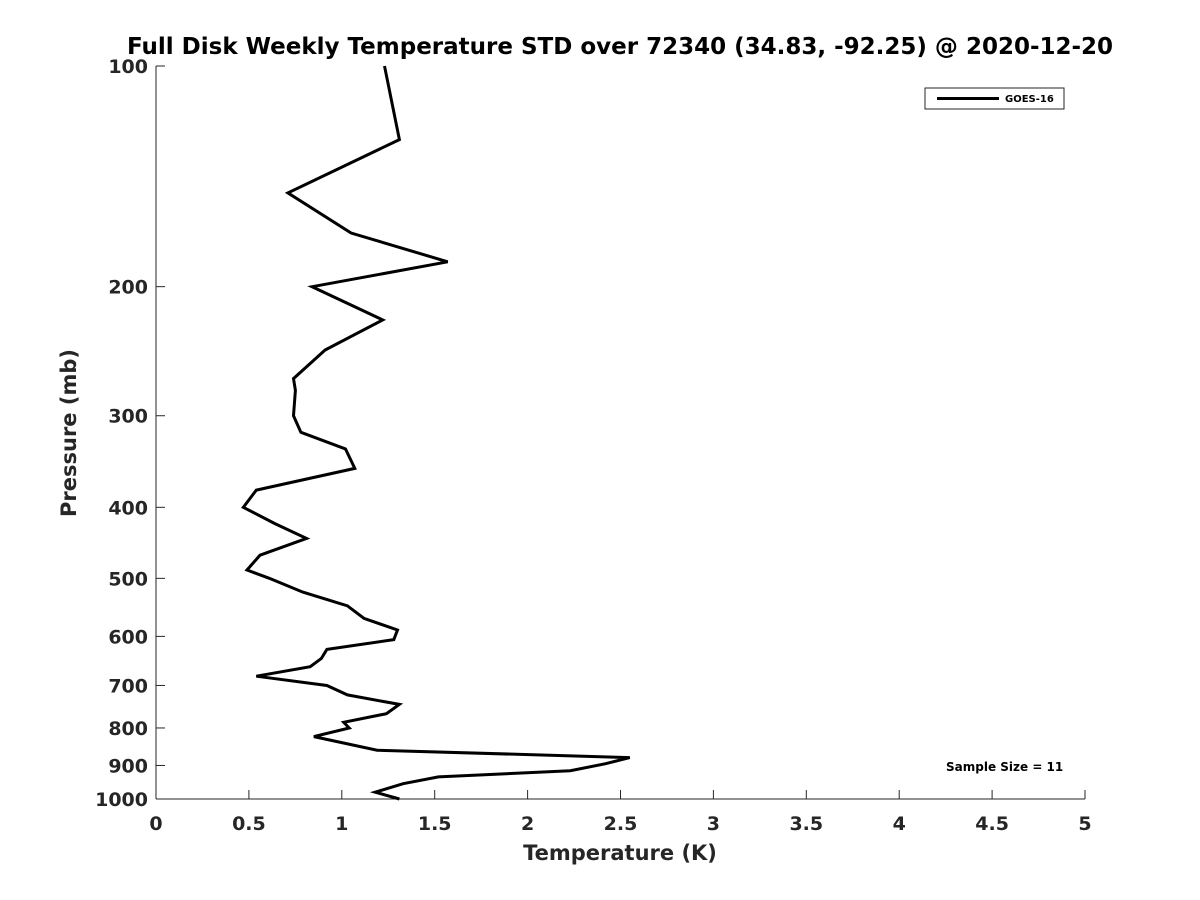 Image resolution: width=1200 pixels, height=900 pixels. Describe the element at coordinates (527, 824) in the screenshot. I see `x-tick-label: 2` at that location.